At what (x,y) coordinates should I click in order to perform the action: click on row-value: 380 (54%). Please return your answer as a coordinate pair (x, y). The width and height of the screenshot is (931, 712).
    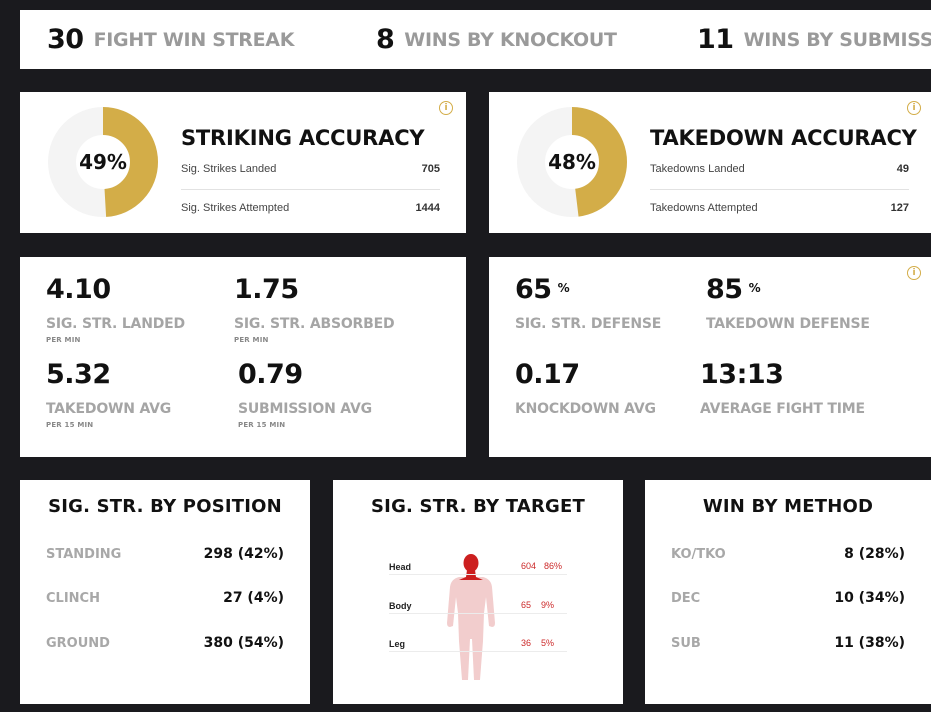
    Looking at the image, I should click on (243, 643).